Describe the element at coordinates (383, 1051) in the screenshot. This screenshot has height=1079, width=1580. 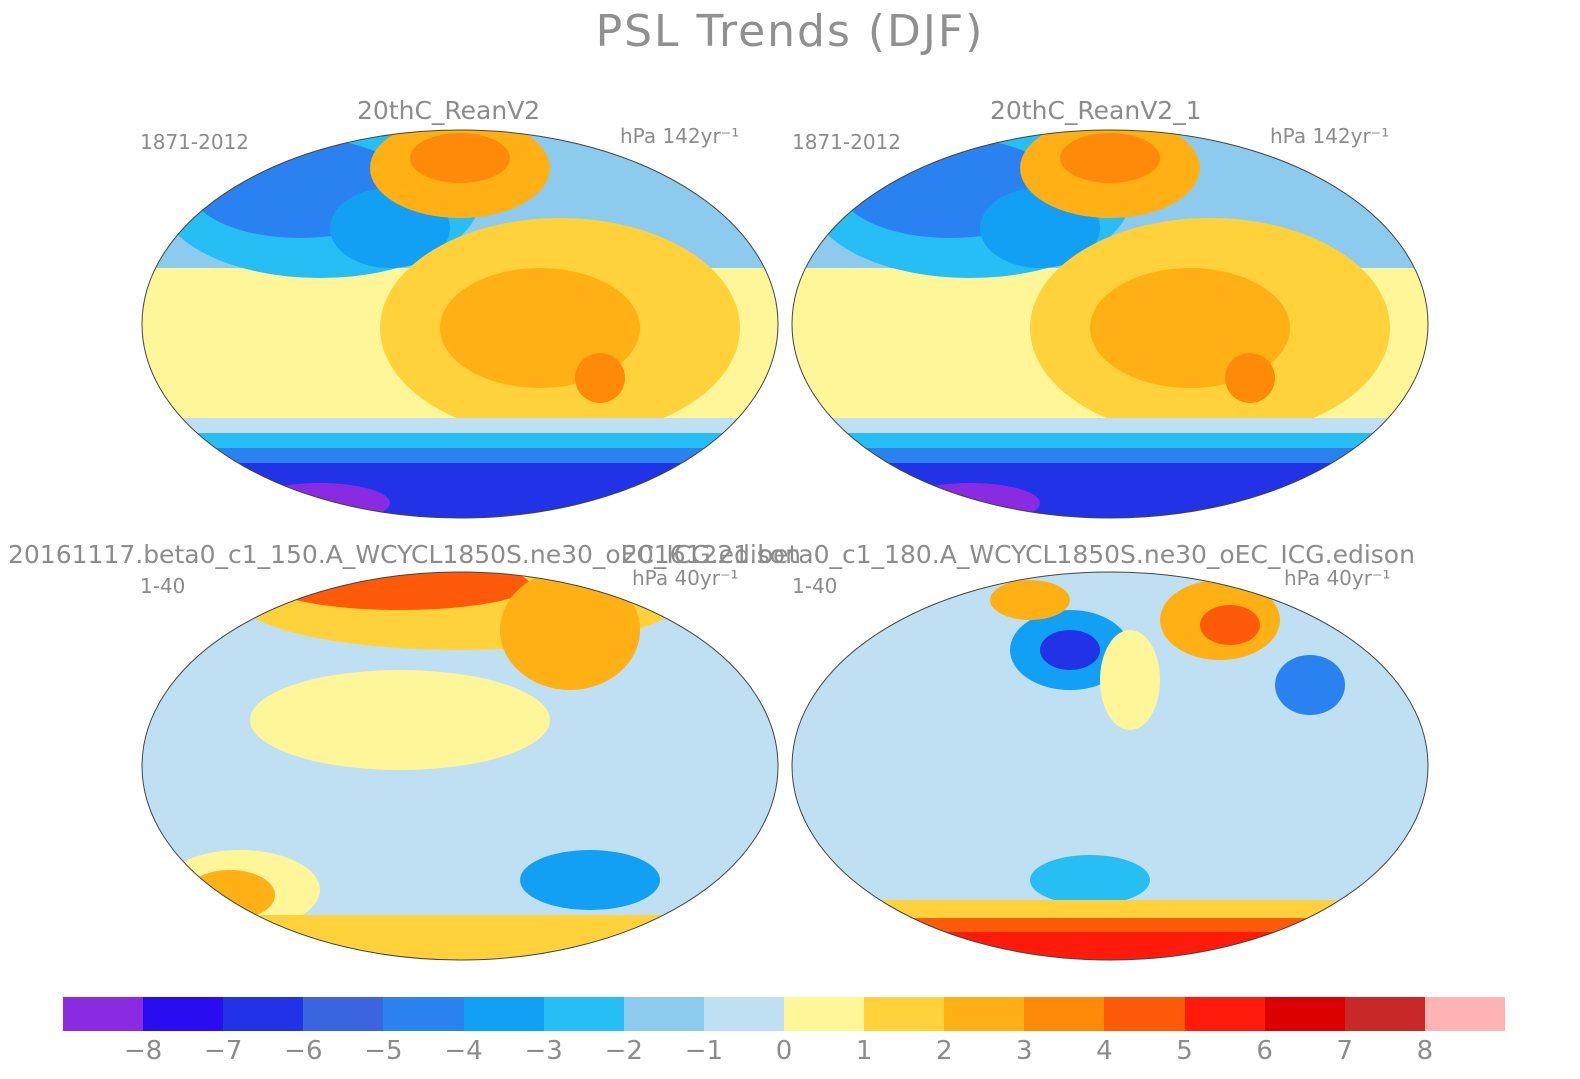
I see `colorbar-tick-label: −5` at that location.